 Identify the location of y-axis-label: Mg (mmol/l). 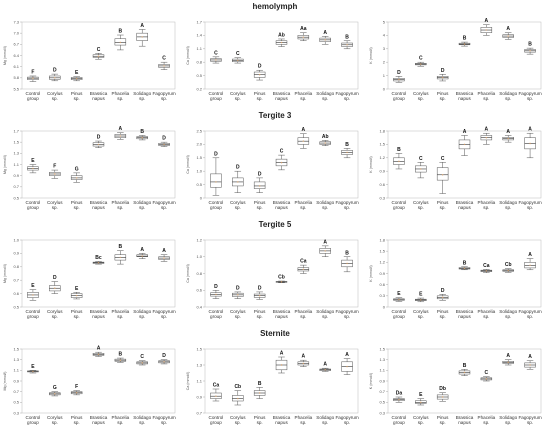
(5, 164).